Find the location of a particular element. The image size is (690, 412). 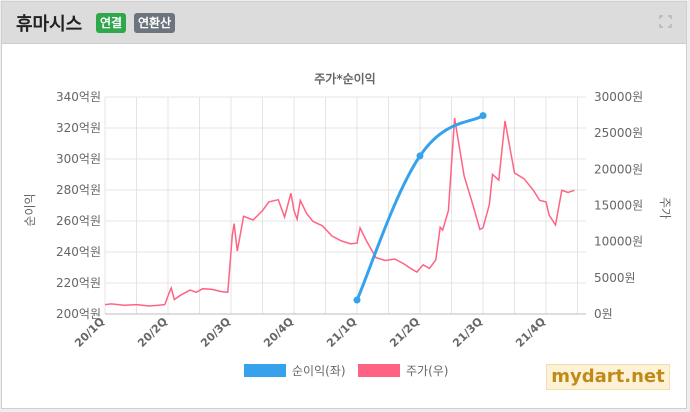

company-name: 휴마시스 is located at coordinates (49, 24).